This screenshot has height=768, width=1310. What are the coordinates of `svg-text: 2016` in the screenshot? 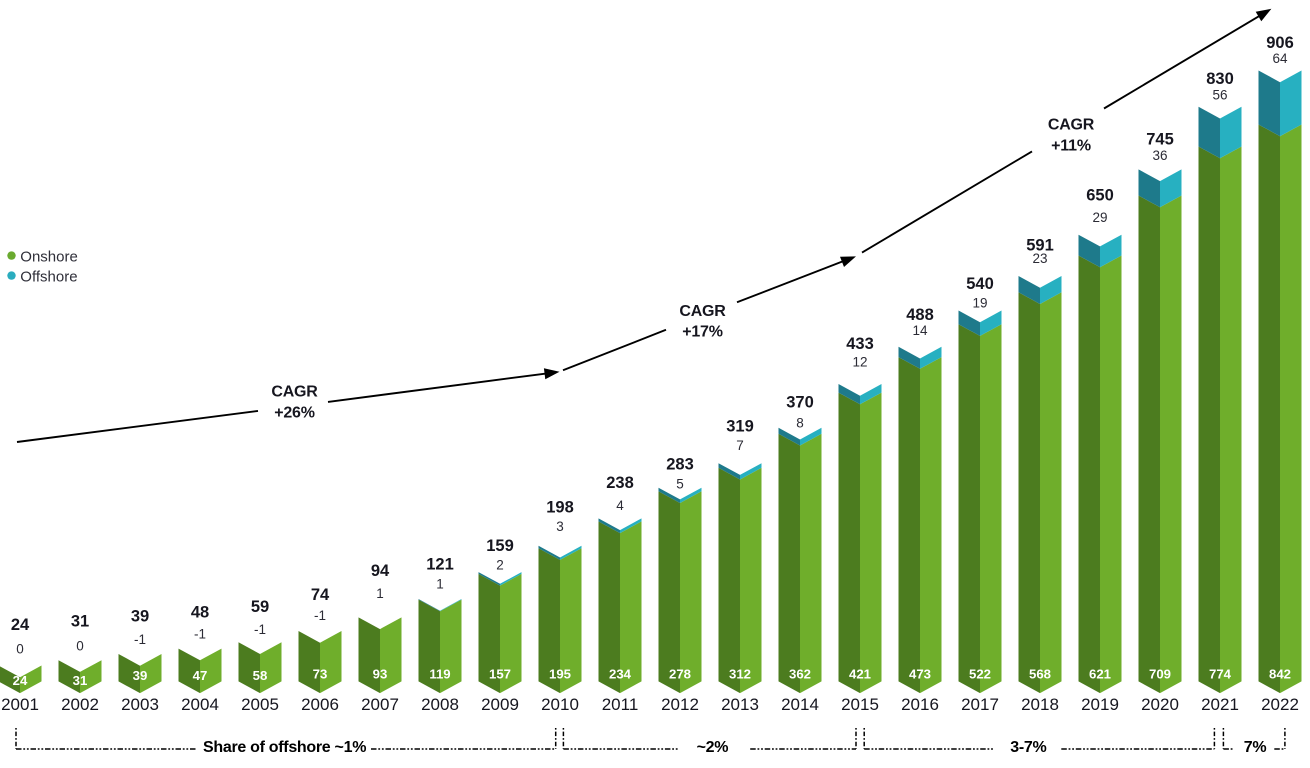 It's located at (920, 704).